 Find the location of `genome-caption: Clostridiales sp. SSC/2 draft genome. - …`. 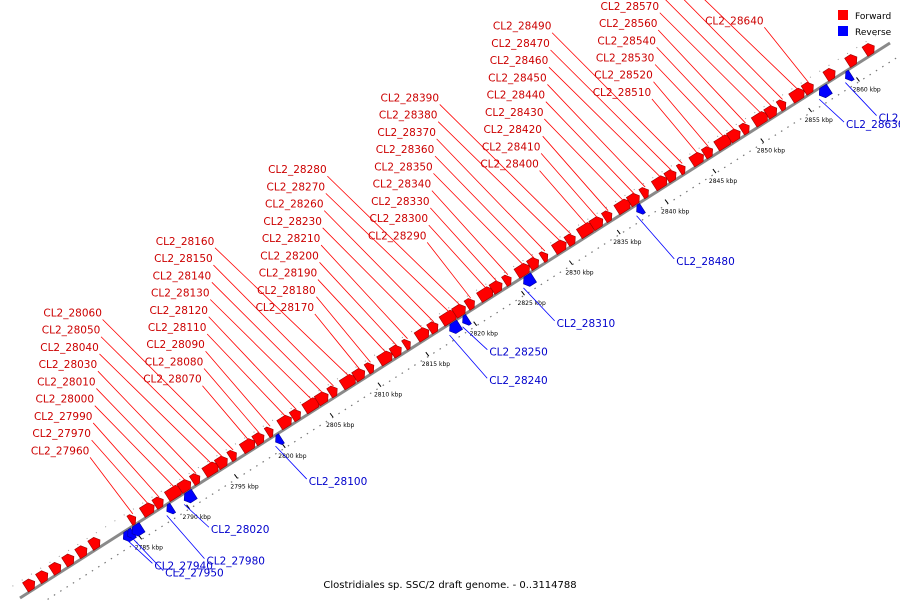

genome-caption: Clostridiales sp. SSC/2 draft genome. - … is located at coordinates (449, 585).